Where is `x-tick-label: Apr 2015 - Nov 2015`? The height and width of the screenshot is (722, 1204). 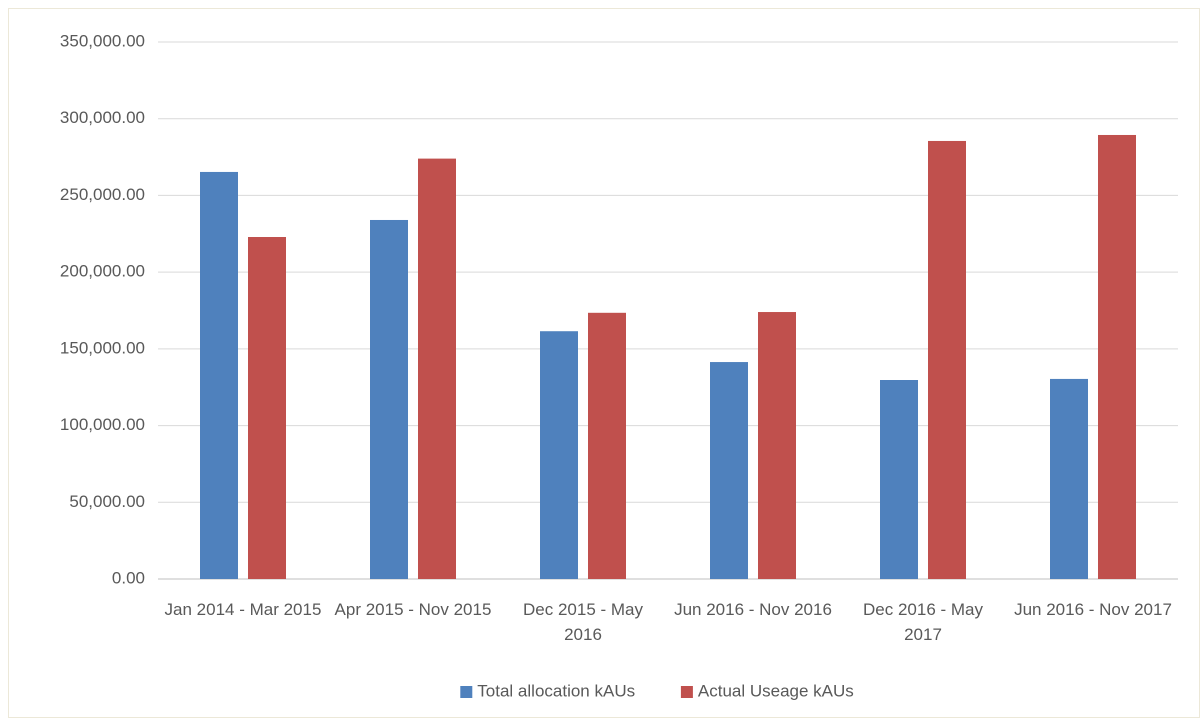 x-tick-label: Apr 2015 - Nov 2015 is located at coordinates (413, 609).